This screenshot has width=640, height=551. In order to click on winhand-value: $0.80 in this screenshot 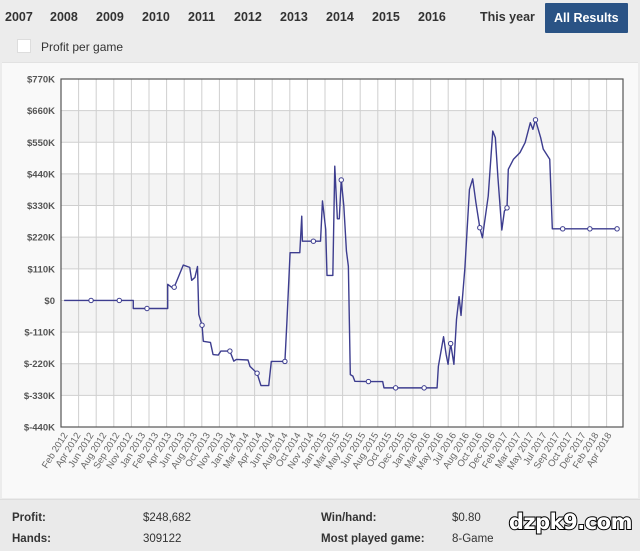, I will do `click(466, 518)`.